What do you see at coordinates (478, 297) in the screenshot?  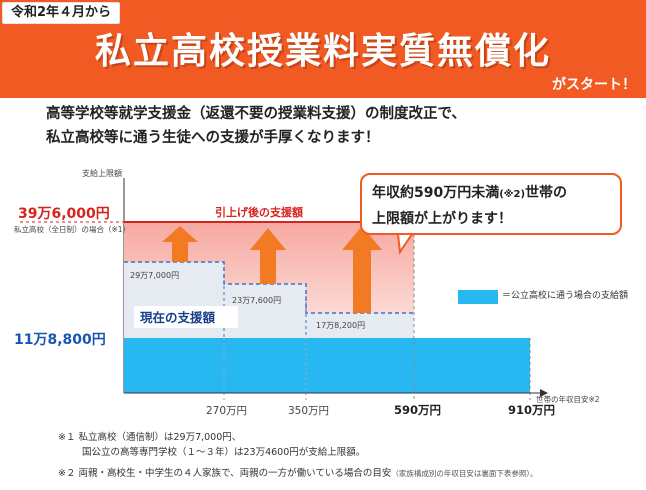 I see `legend-swatch-public` at bounding box center [478, 297].